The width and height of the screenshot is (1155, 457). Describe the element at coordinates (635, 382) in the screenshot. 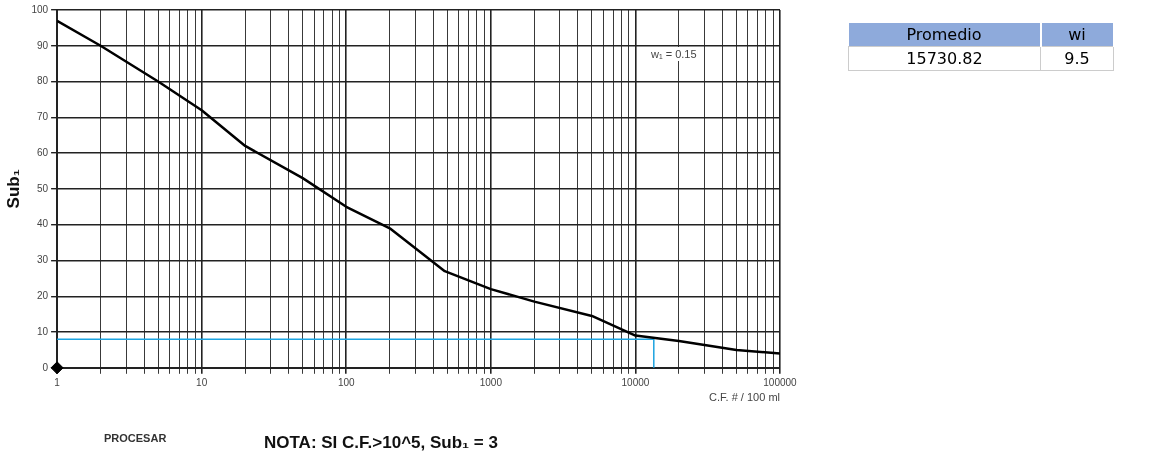

I see `x-tick-label: 10000` at that location.